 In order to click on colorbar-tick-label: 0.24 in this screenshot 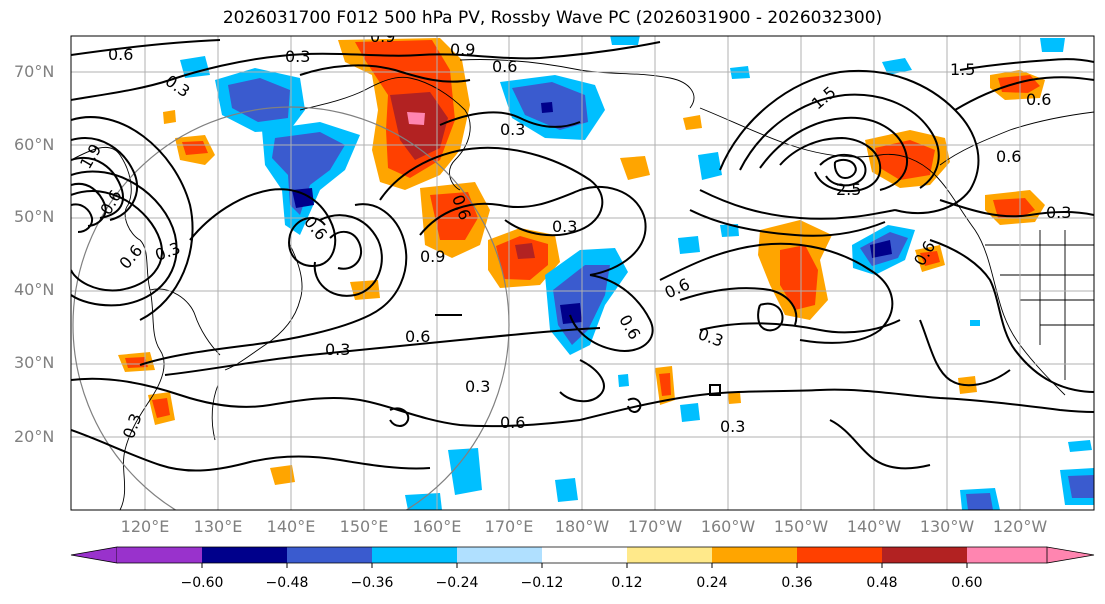, I will do `click(712, 583)`.